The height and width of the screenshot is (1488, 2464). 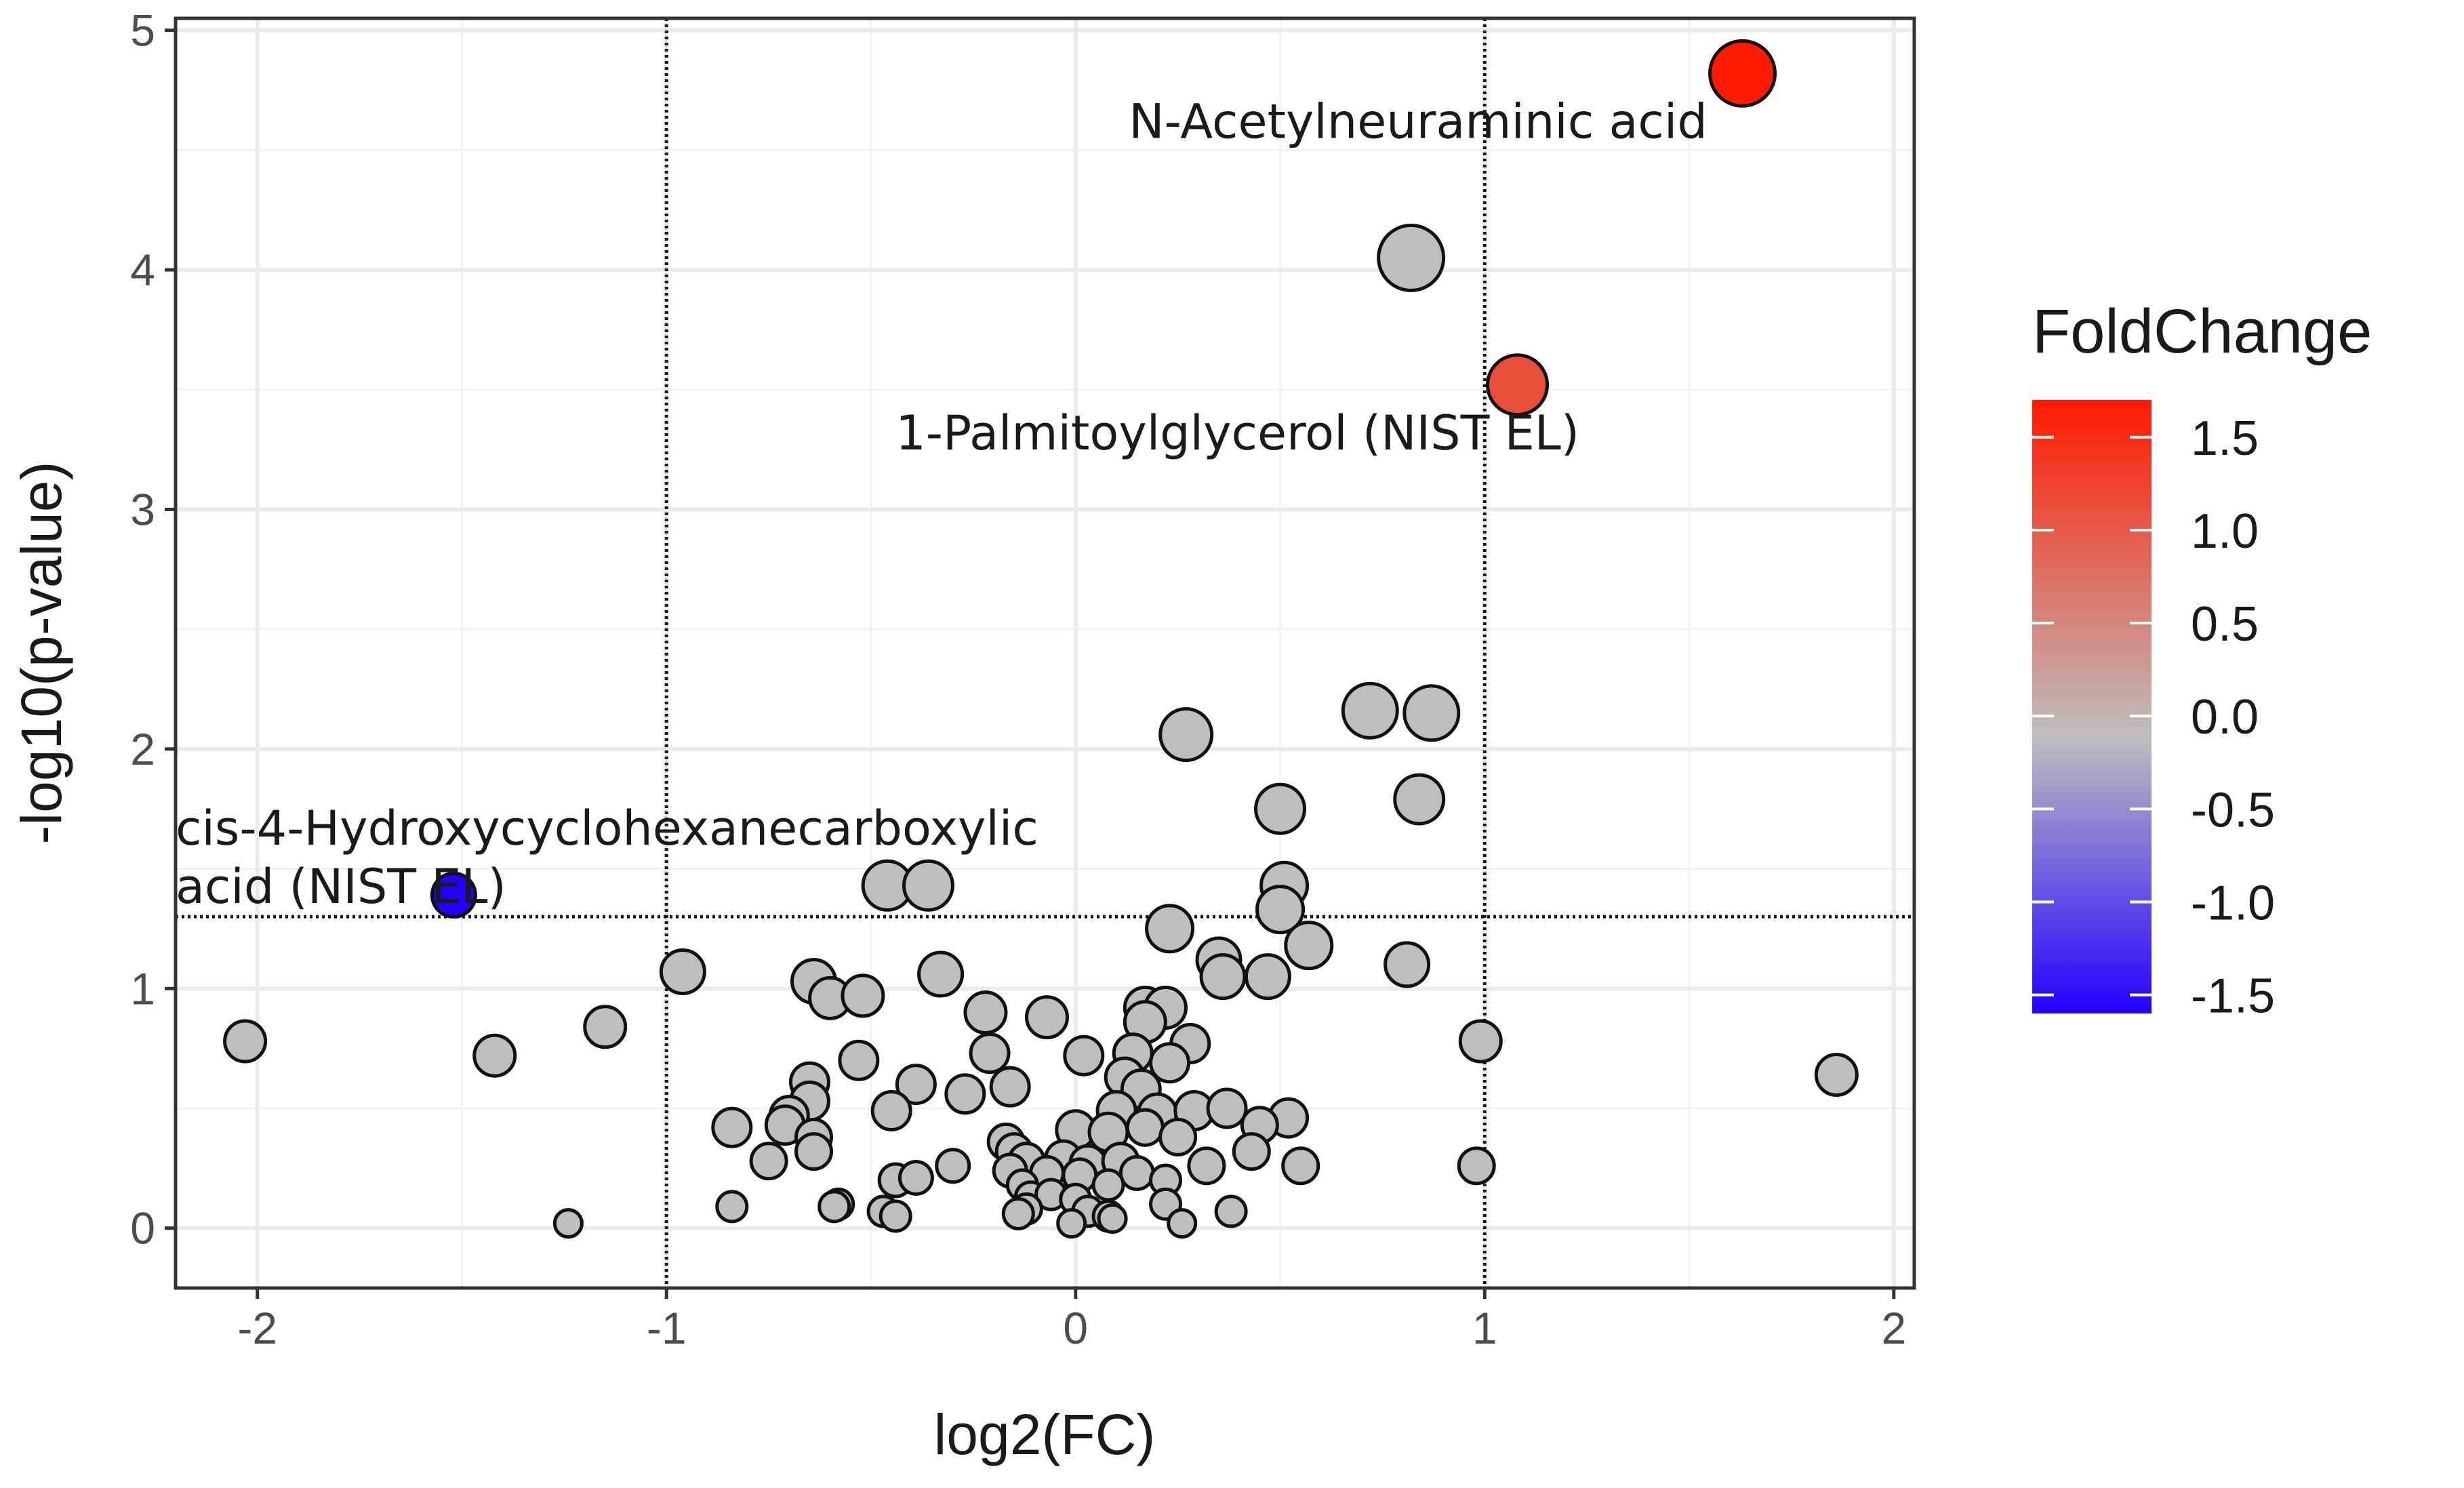 What do you see at coordinates (2225, 717) in the screenshot?
I see `legend-tick-label: 0.0` at bounding box center [2225, 717].